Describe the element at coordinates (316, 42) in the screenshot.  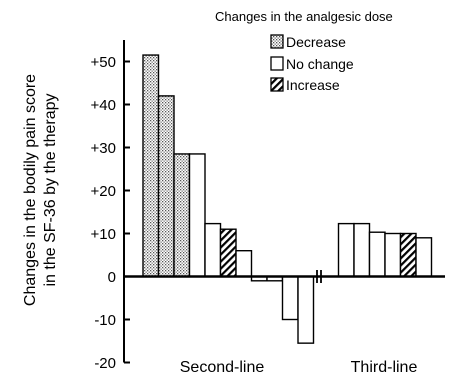
I see `legend-label-decrease: Decrease` at that location.